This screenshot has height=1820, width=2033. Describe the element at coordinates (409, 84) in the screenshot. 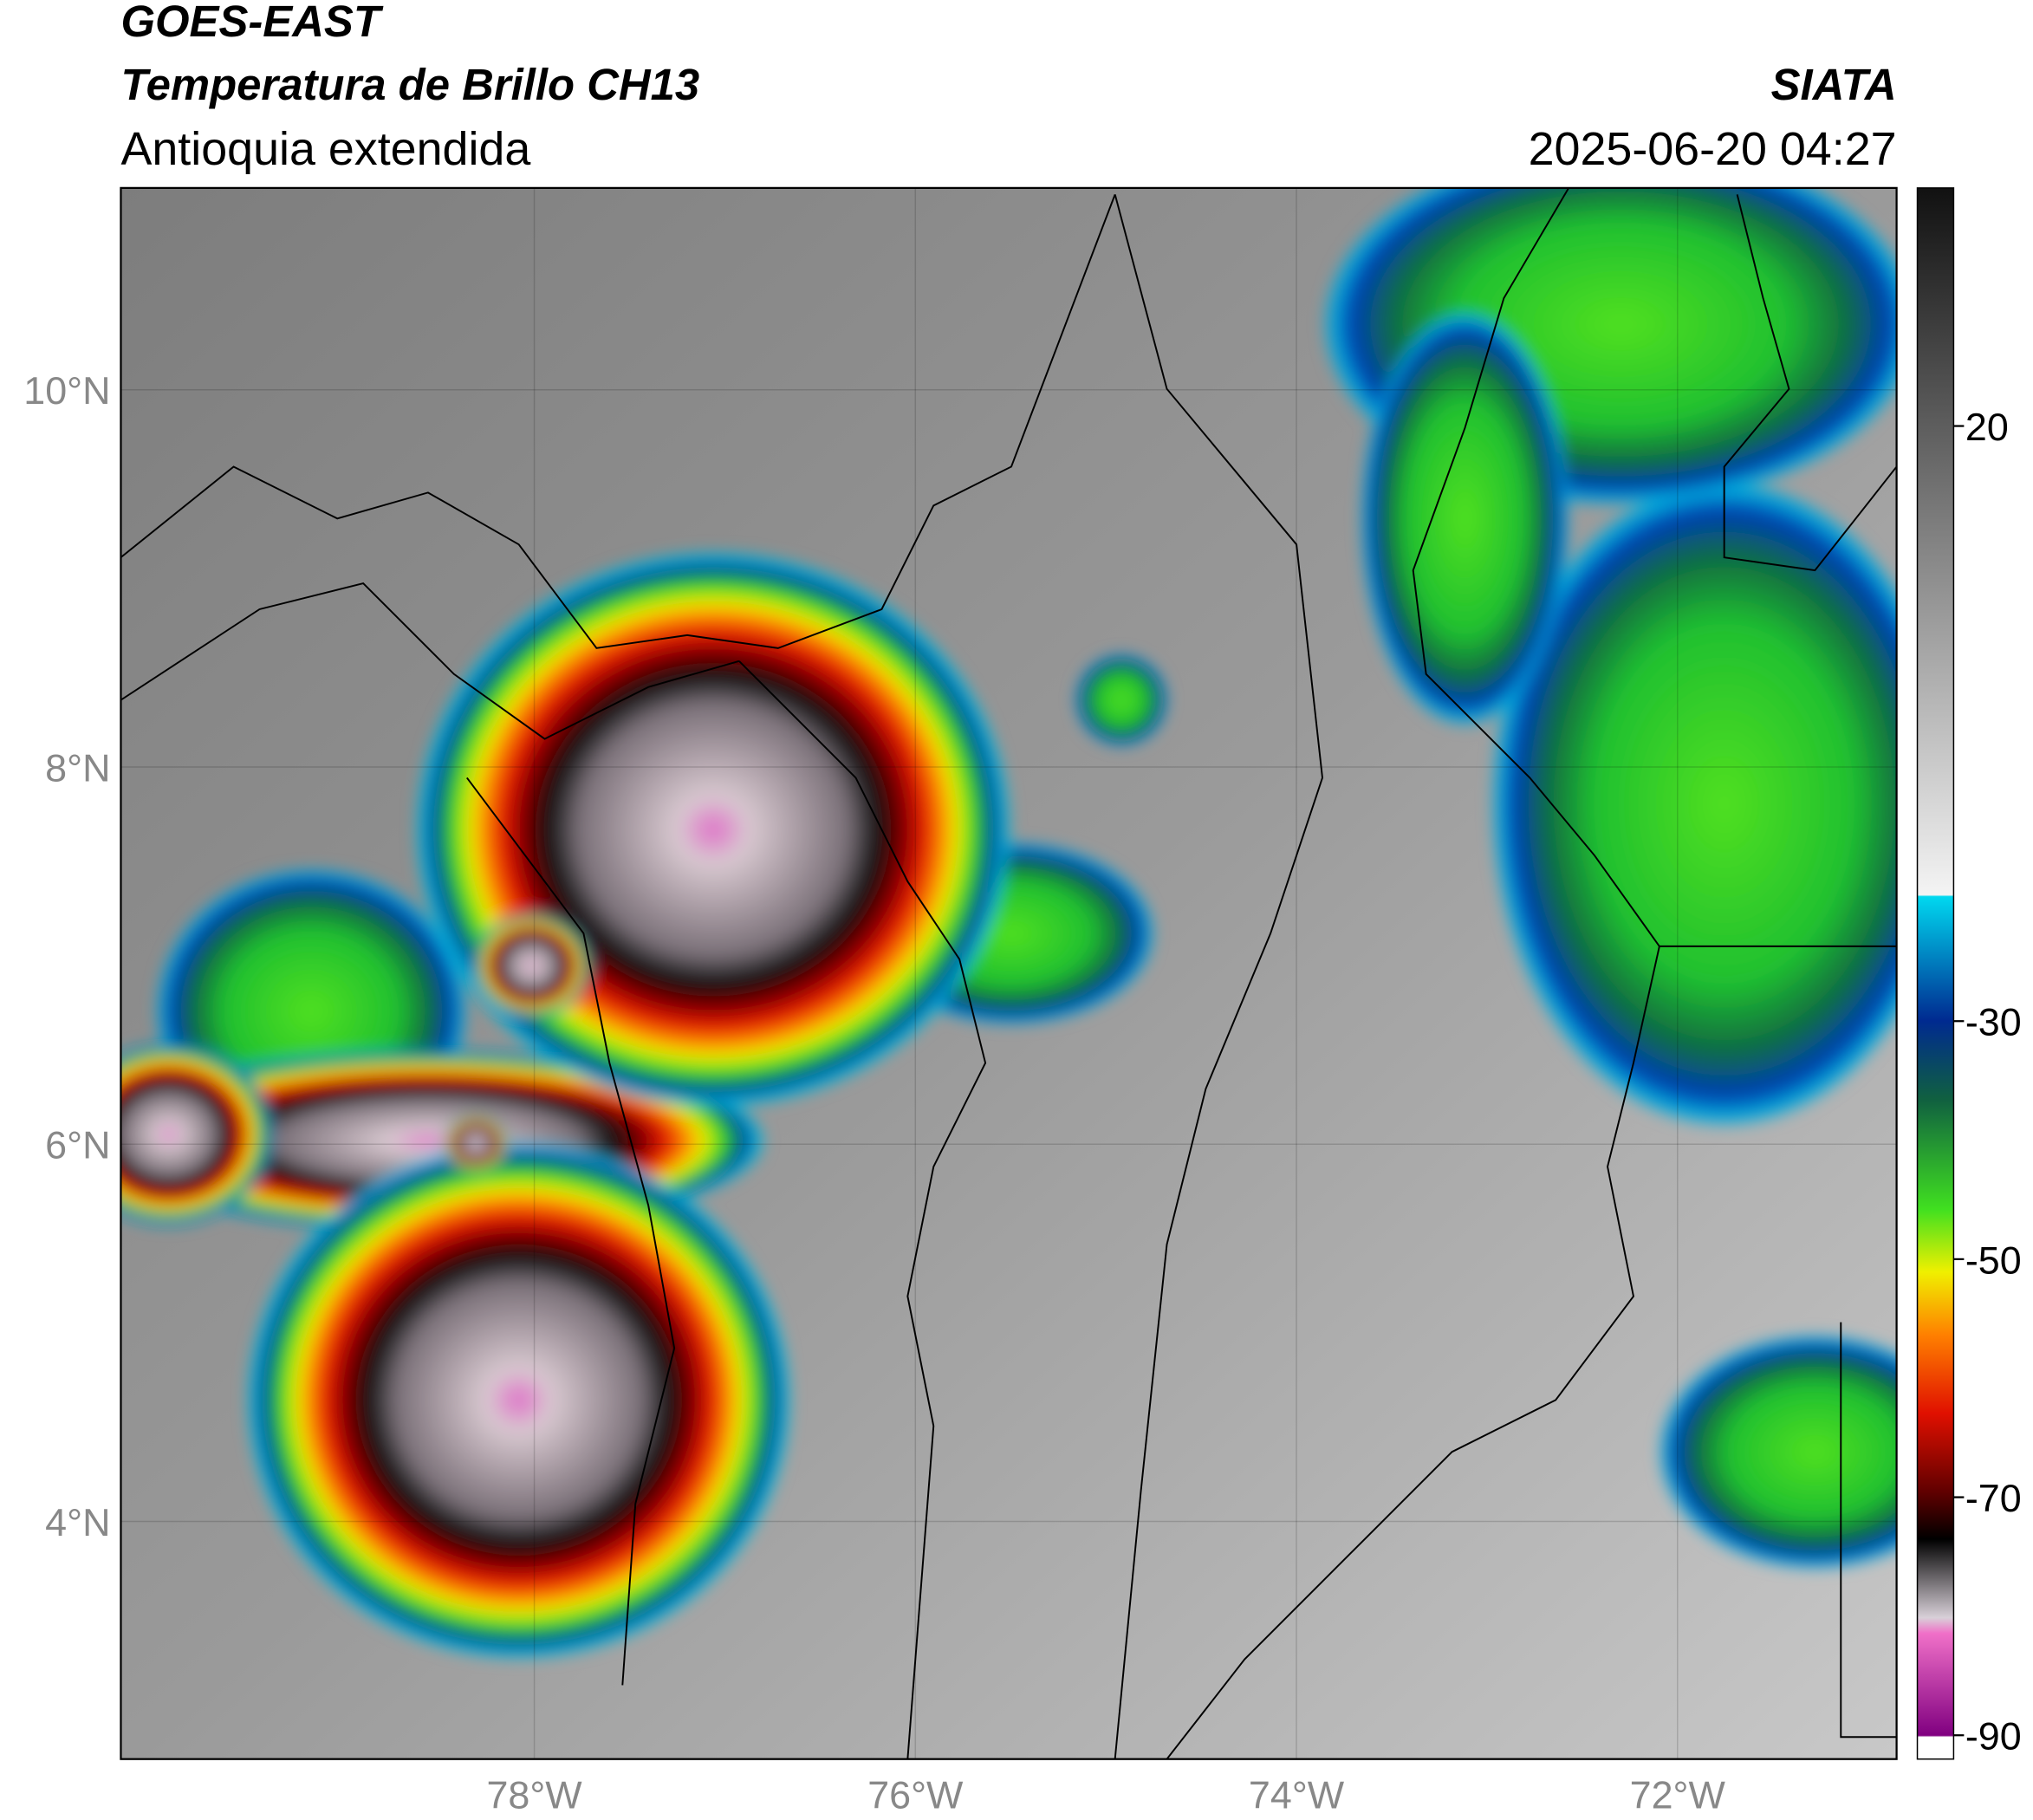

I see `product: Temperatura de Brillo CH13` at that location.